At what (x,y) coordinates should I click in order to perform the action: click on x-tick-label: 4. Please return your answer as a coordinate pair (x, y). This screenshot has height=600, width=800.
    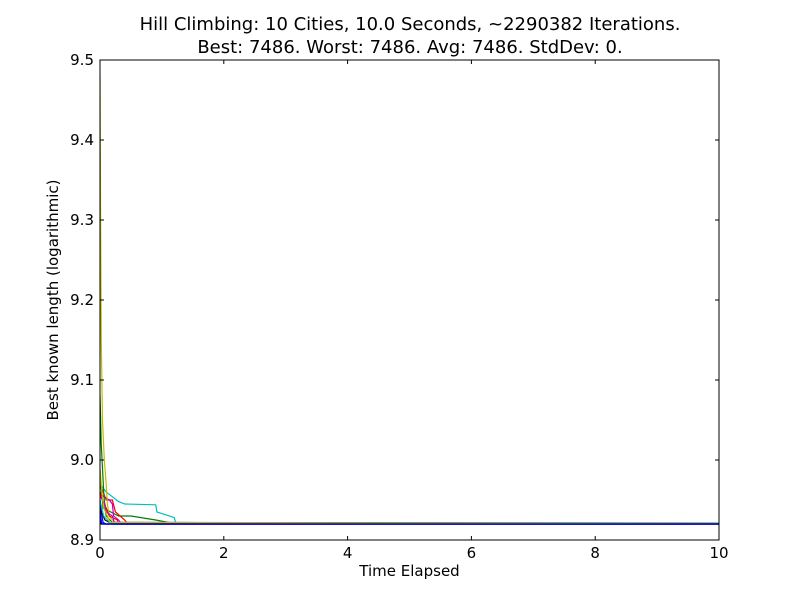
    Looking at the image, I should click on (348, 553).